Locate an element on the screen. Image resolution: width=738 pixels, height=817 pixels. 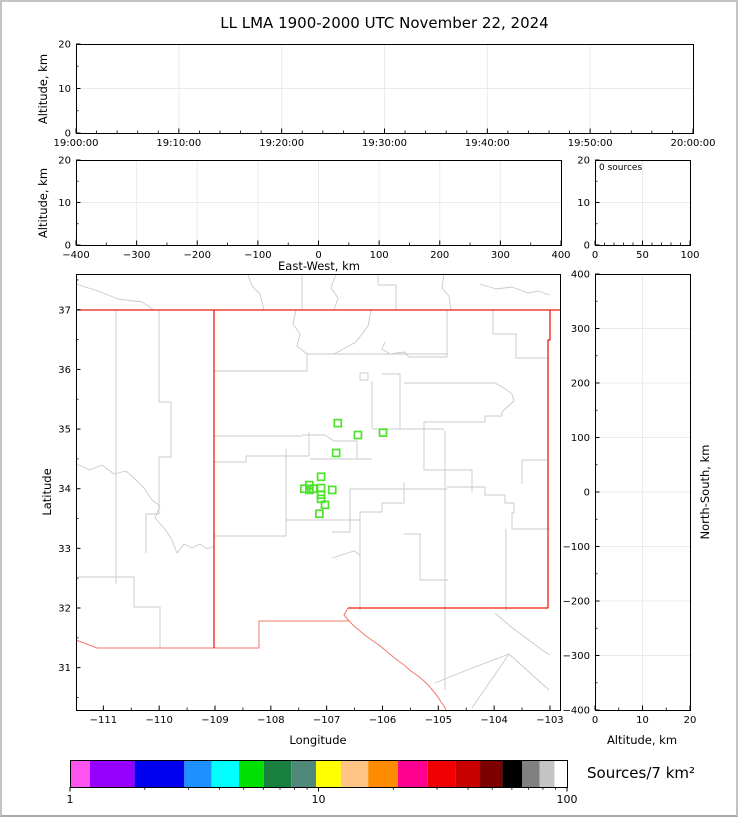
y-tick-label: 200 is located at coordinates (580, 384).